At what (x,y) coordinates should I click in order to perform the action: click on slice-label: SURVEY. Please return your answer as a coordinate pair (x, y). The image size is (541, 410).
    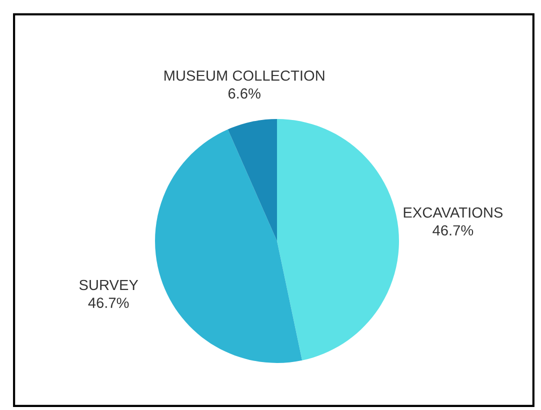
    Looking at the image, I should click on (108, 285).